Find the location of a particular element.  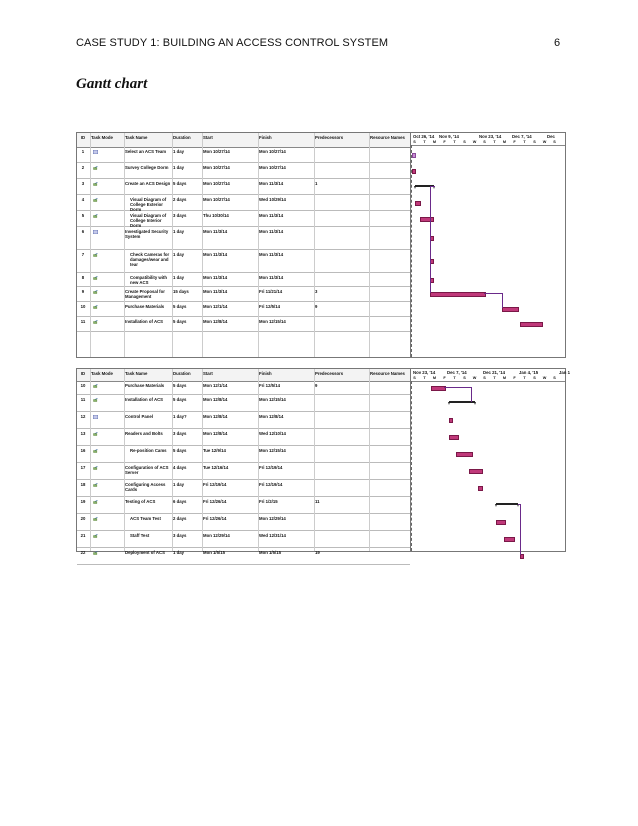

timeline-week-label: Jan 4, '15 is located at coordinates (529, 372).